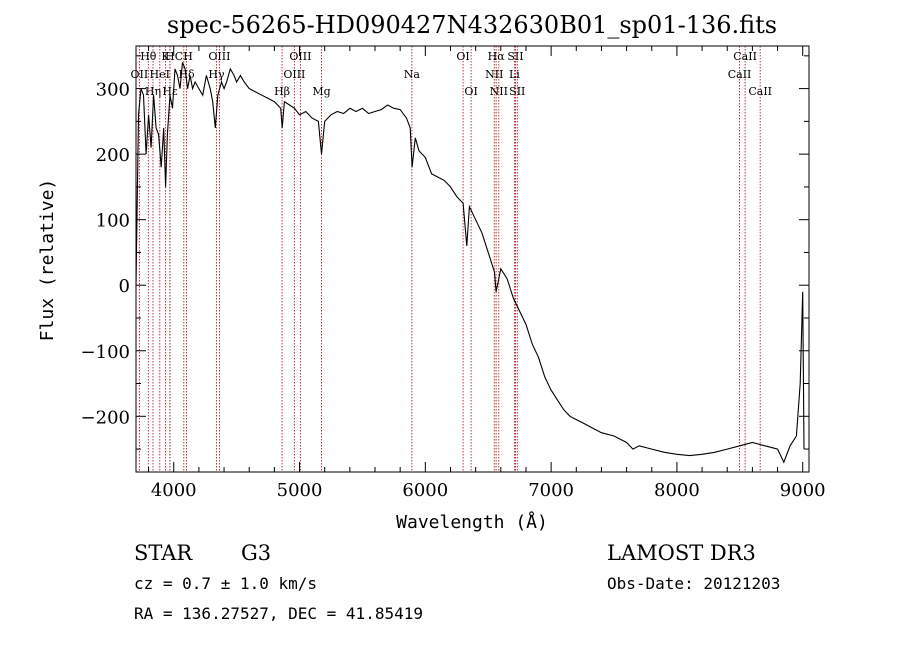  Describe the element at coordinates (113, 221) in the screenshot. I see `y-tick-label: 100` at that location.